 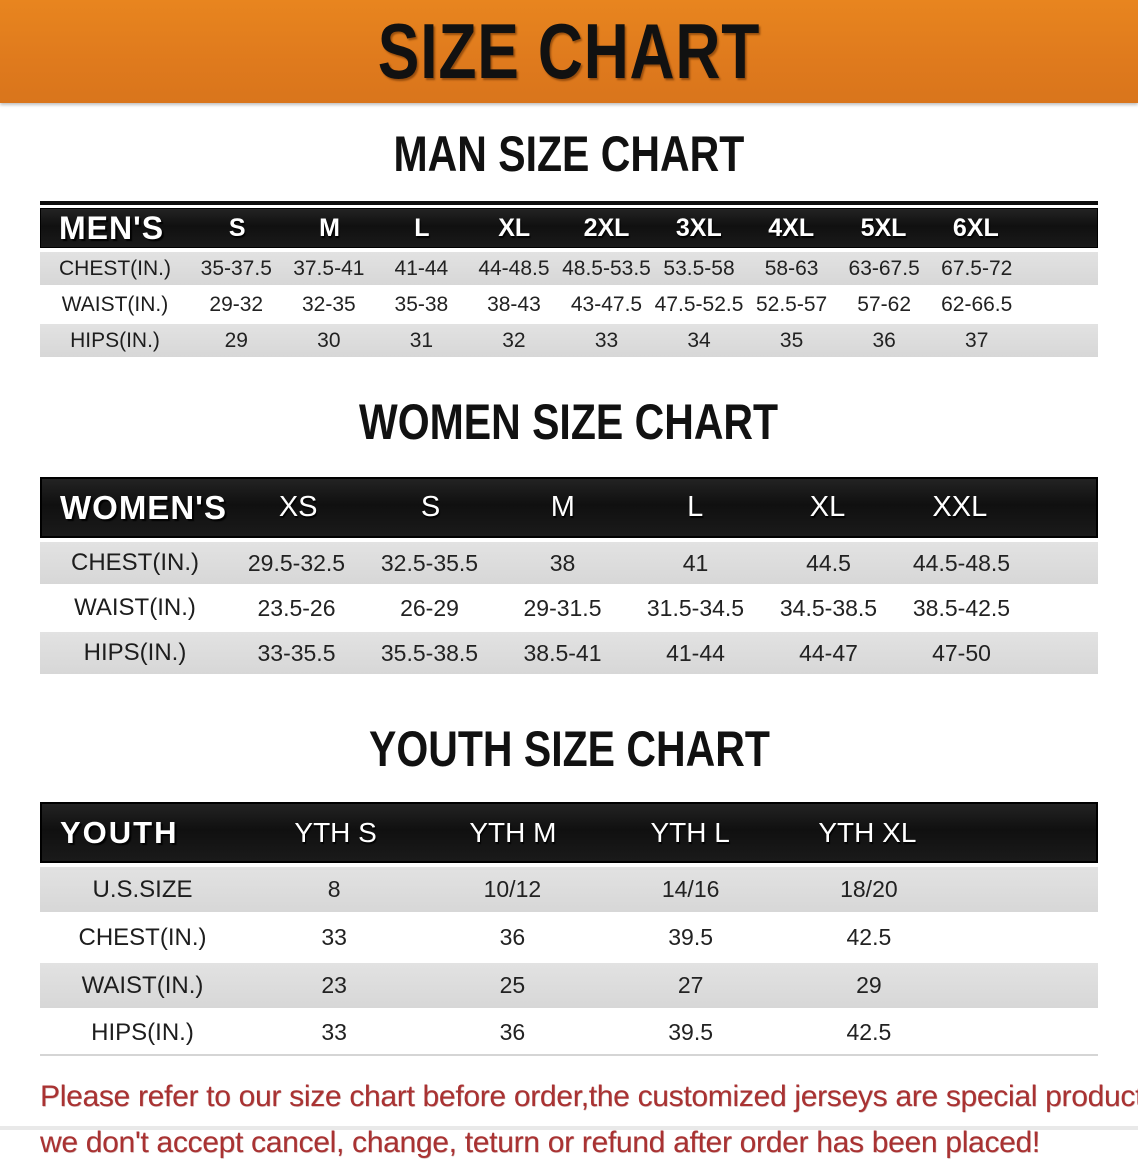 What do you see at coordinates (569, 1128) in the screenshot?
I see `bottom-divider` at bounding box center [569, 1128].